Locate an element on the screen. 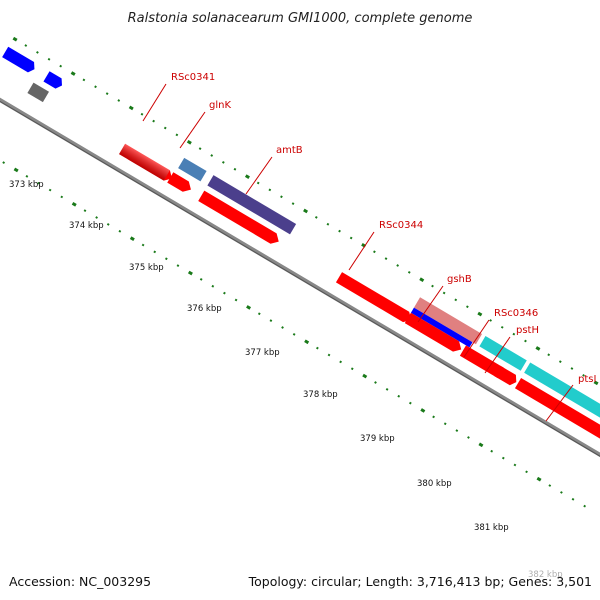 Image resolution: width=600 pixels, height=600 pixels. gene-arrow-psth is located at coordinates (484, 363).